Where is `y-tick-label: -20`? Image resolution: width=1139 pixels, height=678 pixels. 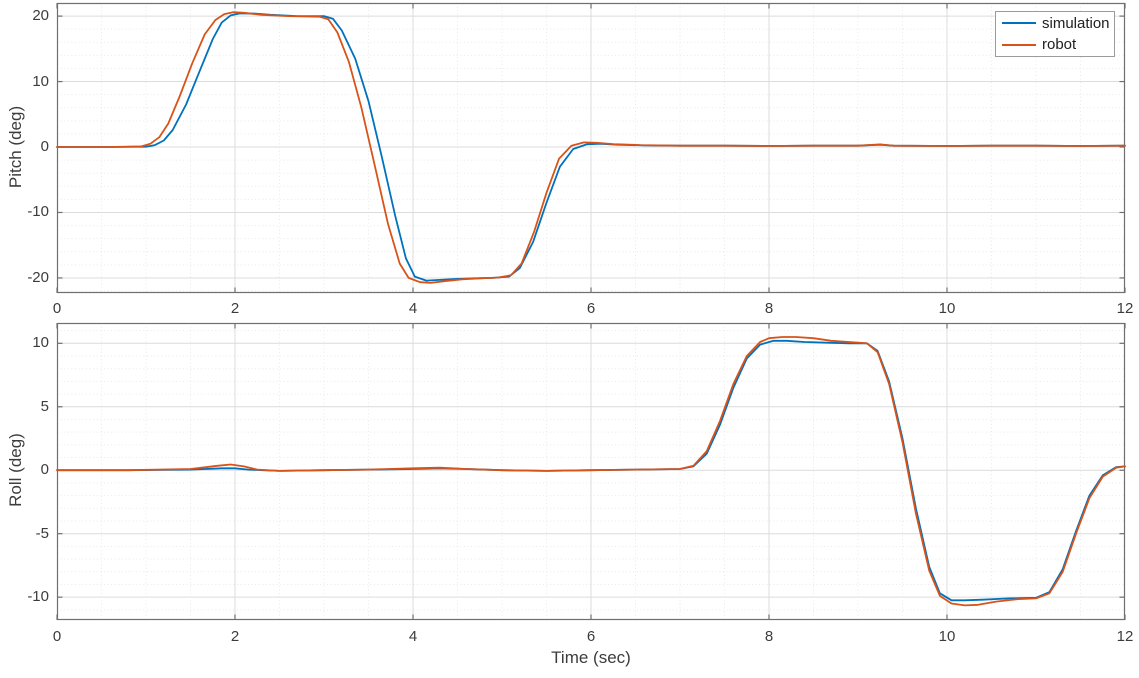 y-tick-label: -20 is located at coordinates (38, 277).